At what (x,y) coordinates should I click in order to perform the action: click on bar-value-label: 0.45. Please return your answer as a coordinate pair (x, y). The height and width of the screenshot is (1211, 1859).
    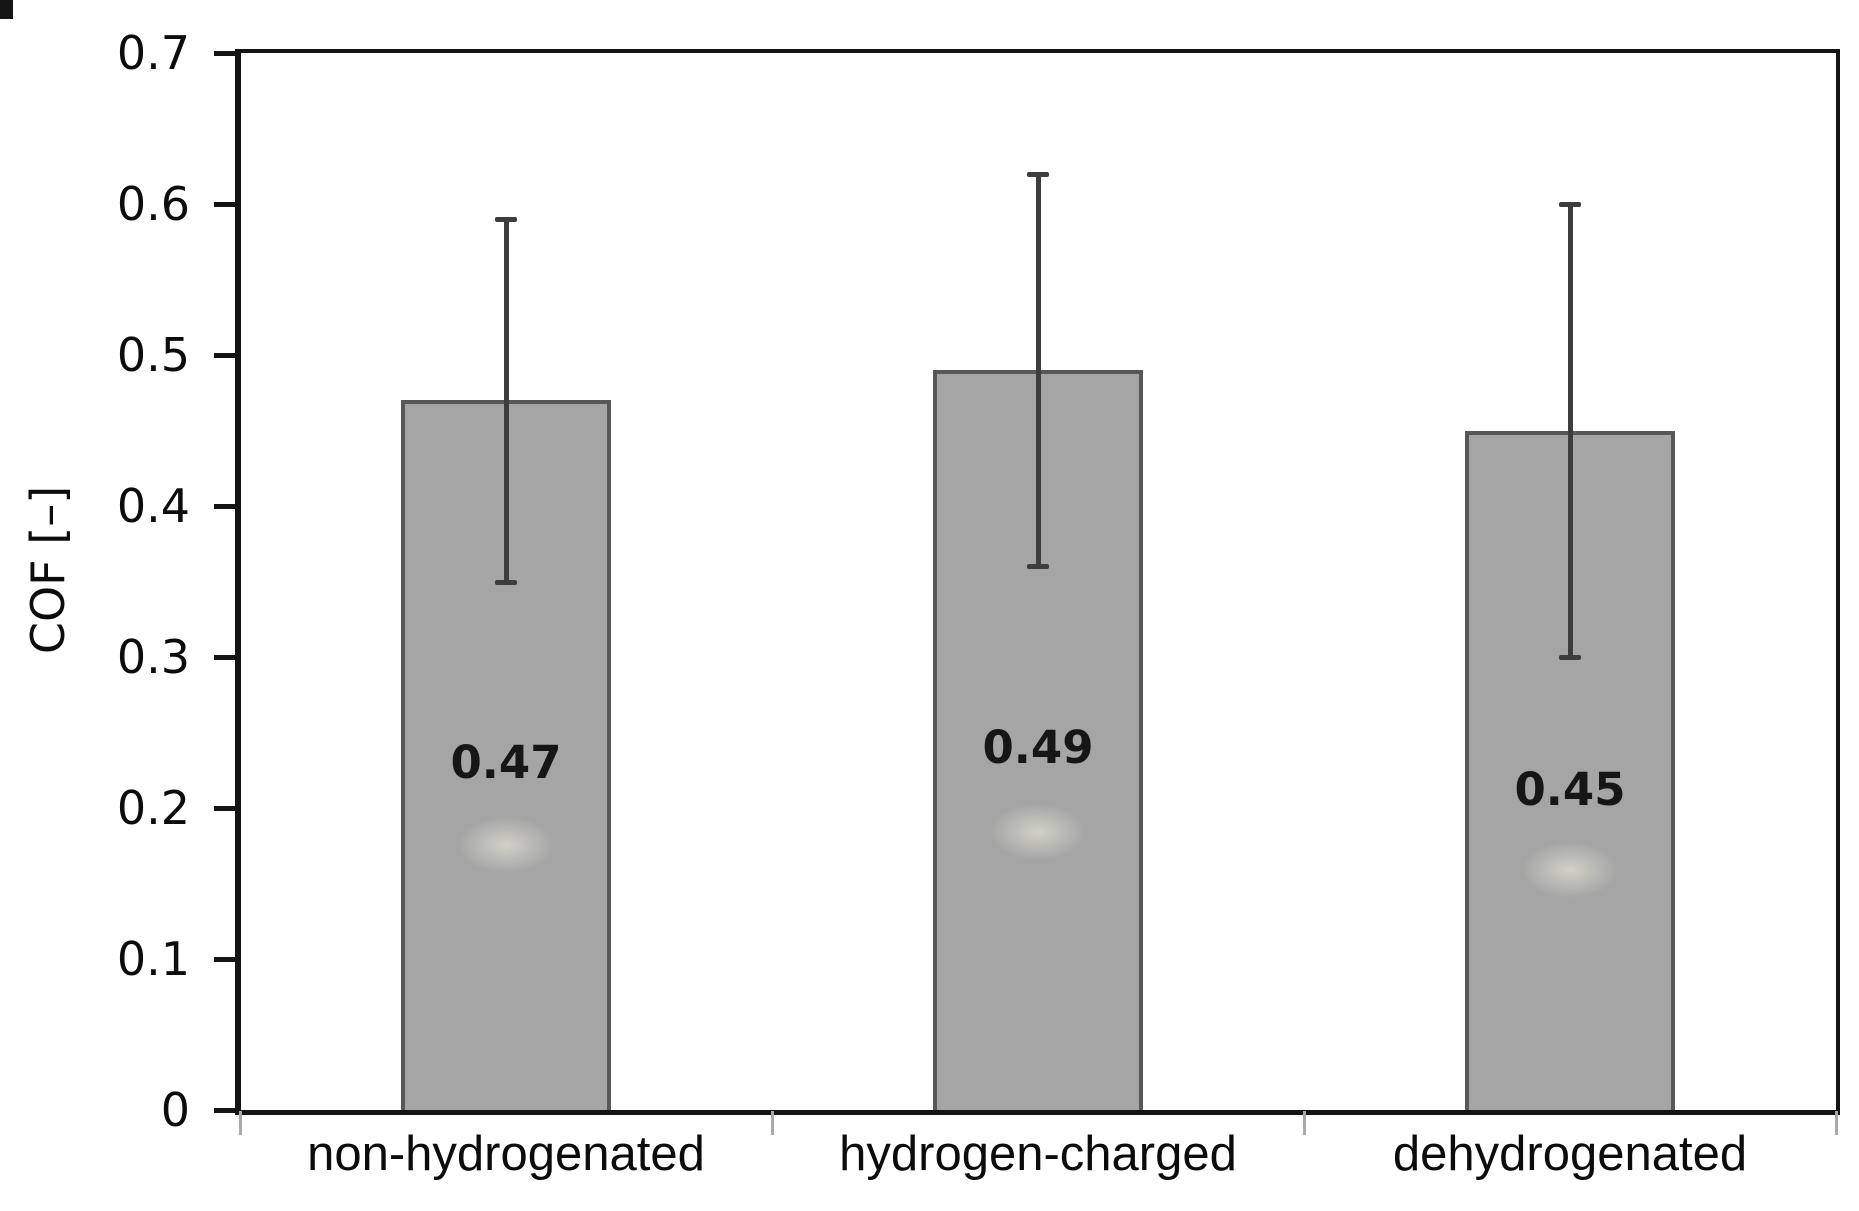
    Looking at the image, I should click on (1570, 789).